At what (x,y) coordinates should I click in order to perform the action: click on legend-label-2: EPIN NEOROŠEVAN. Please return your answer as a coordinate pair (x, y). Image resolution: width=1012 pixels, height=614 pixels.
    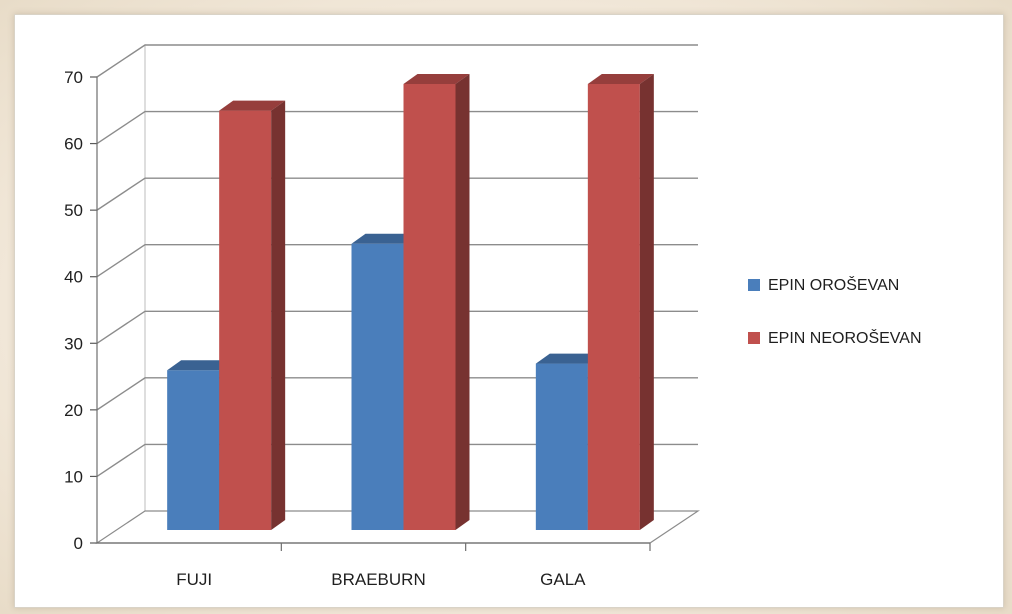
    Looking at the image, I should click on (845, 337).